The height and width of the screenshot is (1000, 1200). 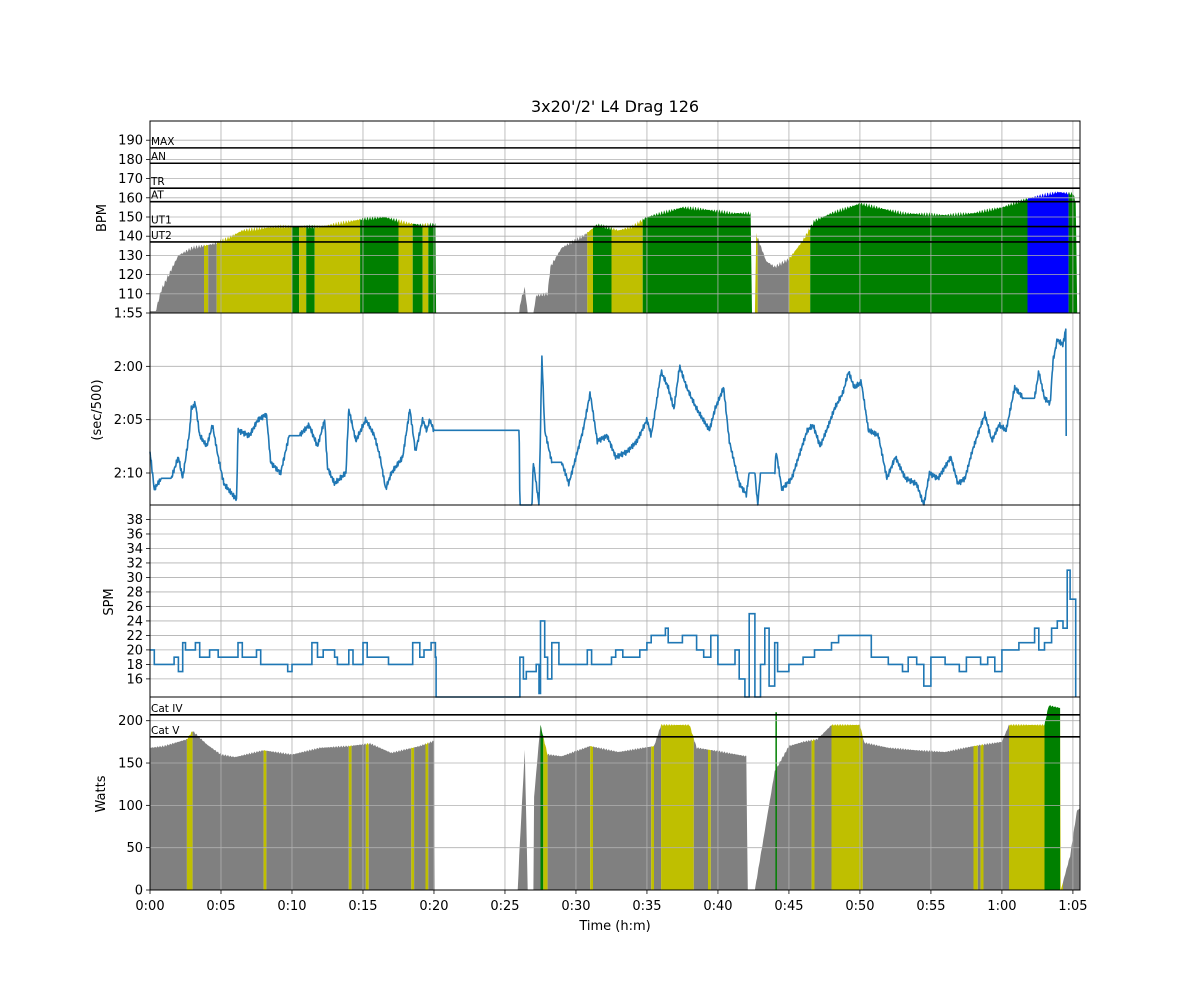 What do you see at coordinates (608, 417) in the screenshot?
I see `pace-line` at bounding box center [608, 417].